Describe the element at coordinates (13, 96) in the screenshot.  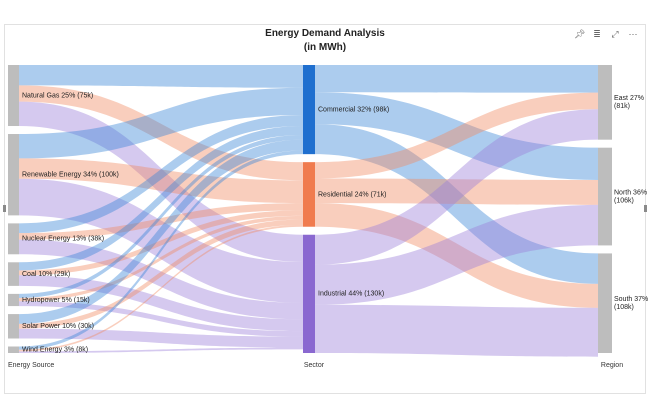
I see `node-natural-gas` at that location.